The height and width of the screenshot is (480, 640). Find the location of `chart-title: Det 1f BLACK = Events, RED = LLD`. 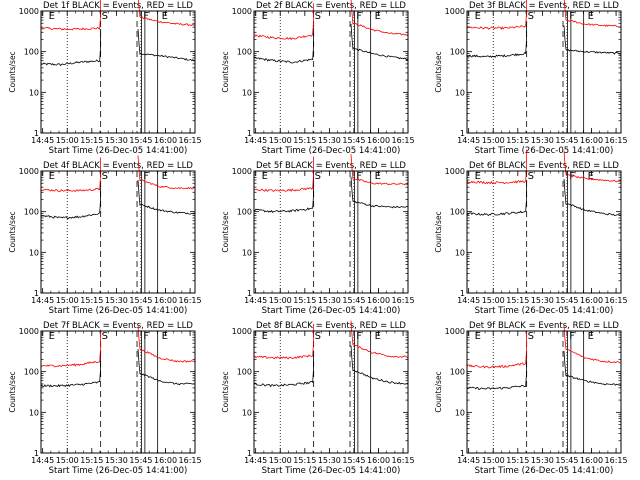

chart-title: Det 1f BLACK = Events, RED = LLD is located at coordinates (118, 6).